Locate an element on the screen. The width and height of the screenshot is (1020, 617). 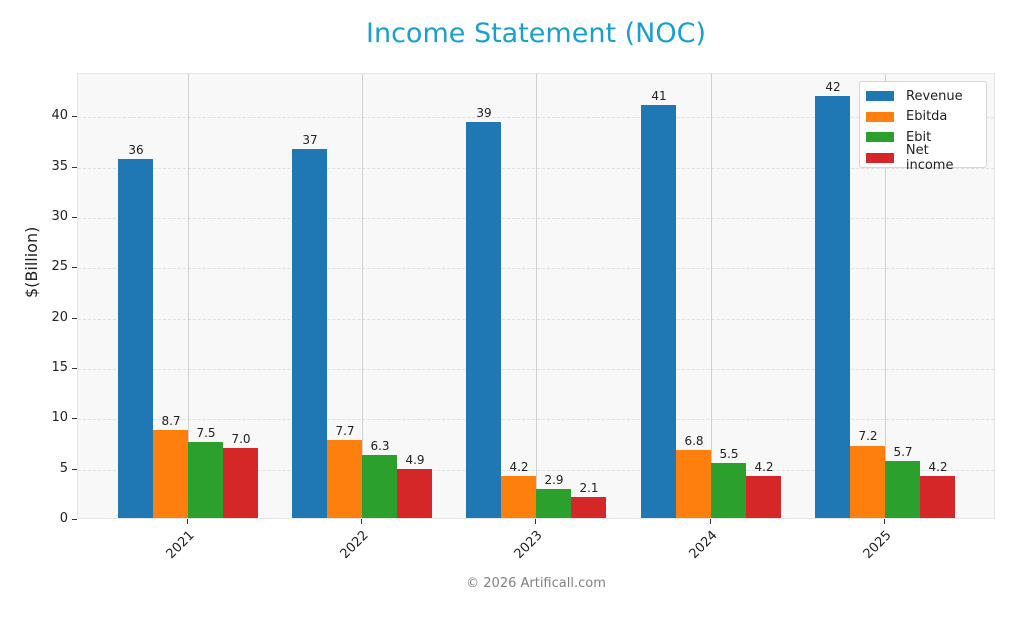
bar-net-income-2025 is located at coordinates (937, 496).